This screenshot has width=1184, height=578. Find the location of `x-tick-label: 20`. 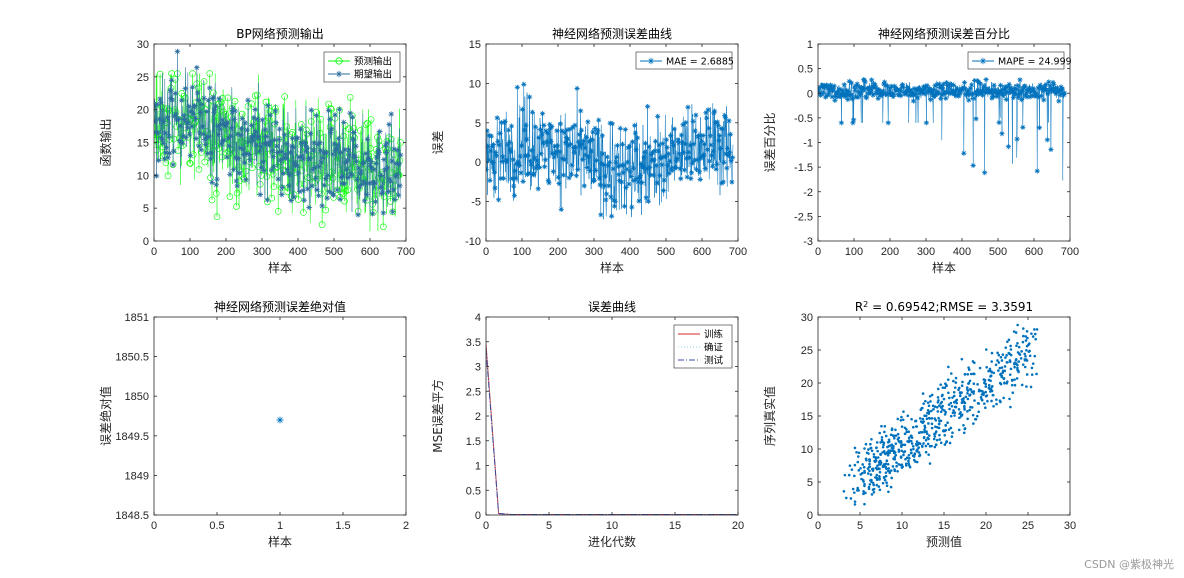

x-tick-label: 20 is located at coordinates (986, 526).